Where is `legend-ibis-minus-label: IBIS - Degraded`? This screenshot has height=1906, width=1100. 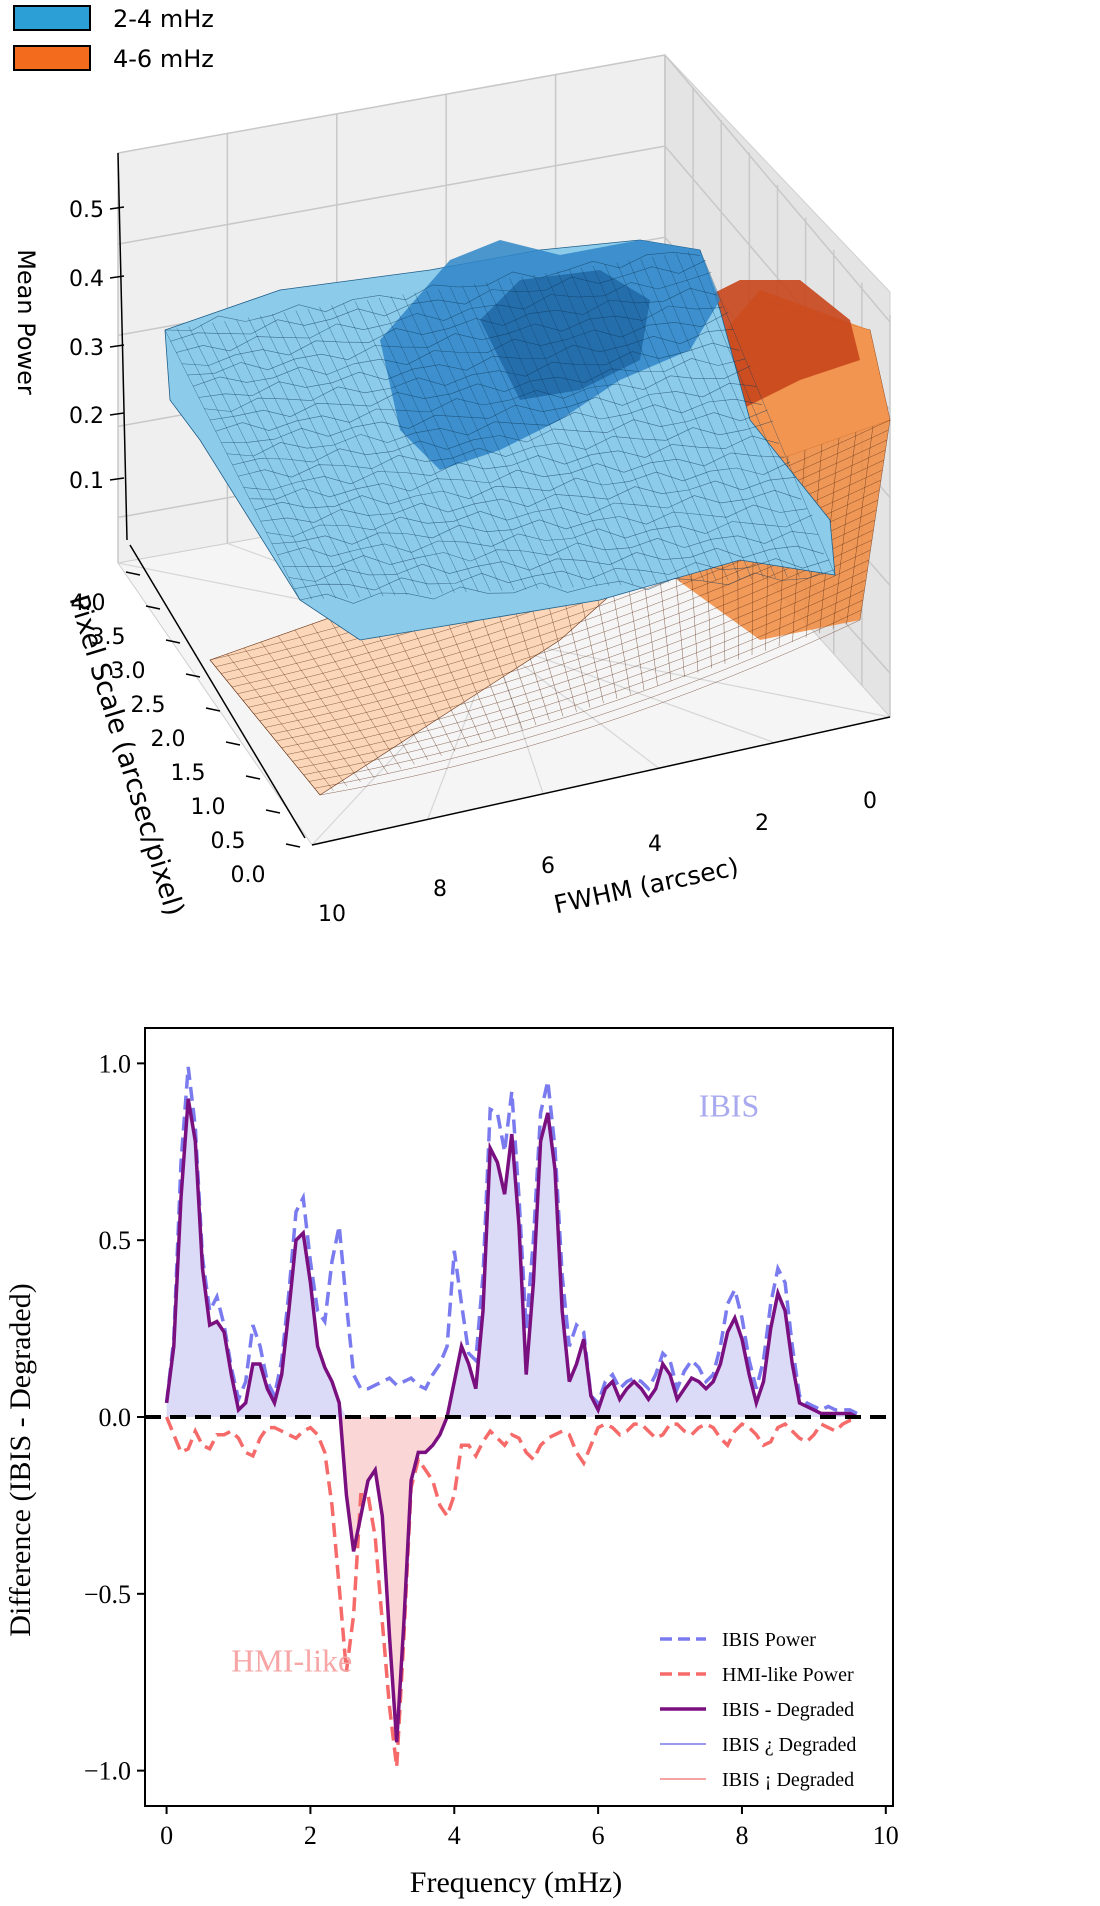
legend-ibis-minus-label: IBIS - Degraded is located at coordinates (788, 1710).